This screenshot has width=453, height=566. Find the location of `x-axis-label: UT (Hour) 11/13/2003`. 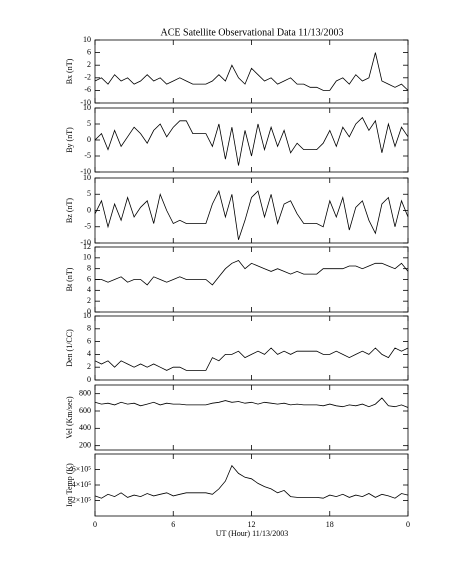

x-axis-label: UT (Hour) 11/13/2003 is located at coordinates (252, 533).